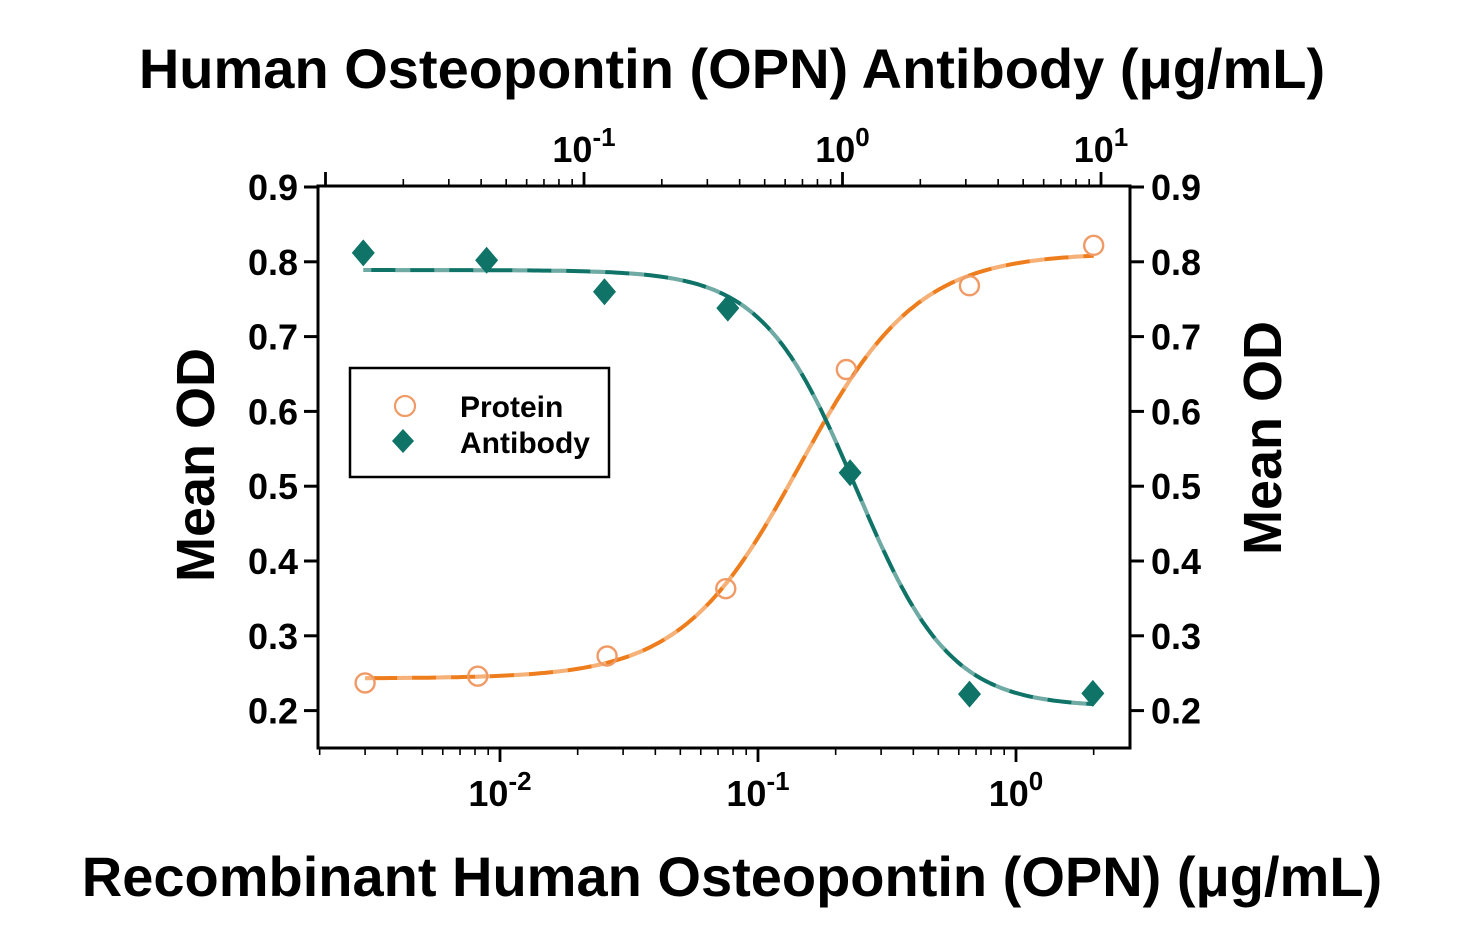  Describe the element at coordinates (525, 443) in the screenshot. I see `legend-label-antibody: Antibody` at that location.